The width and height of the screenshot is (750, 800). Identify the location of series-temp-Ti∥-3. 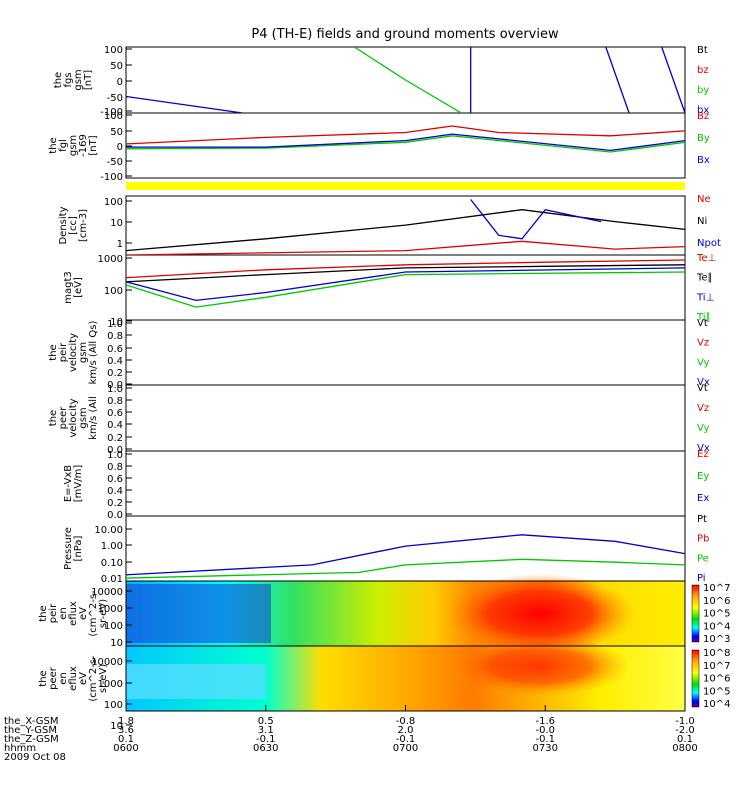
(405, 289).